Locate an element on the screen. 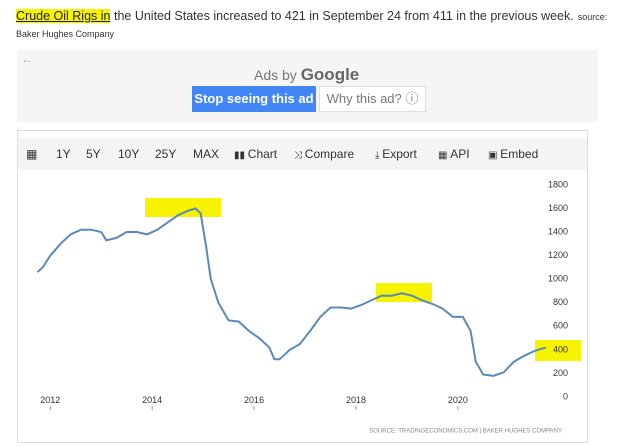 The height and width of the screenshot is (446, 617). why-text: Why this ad? is located at coordinates (364, 98).